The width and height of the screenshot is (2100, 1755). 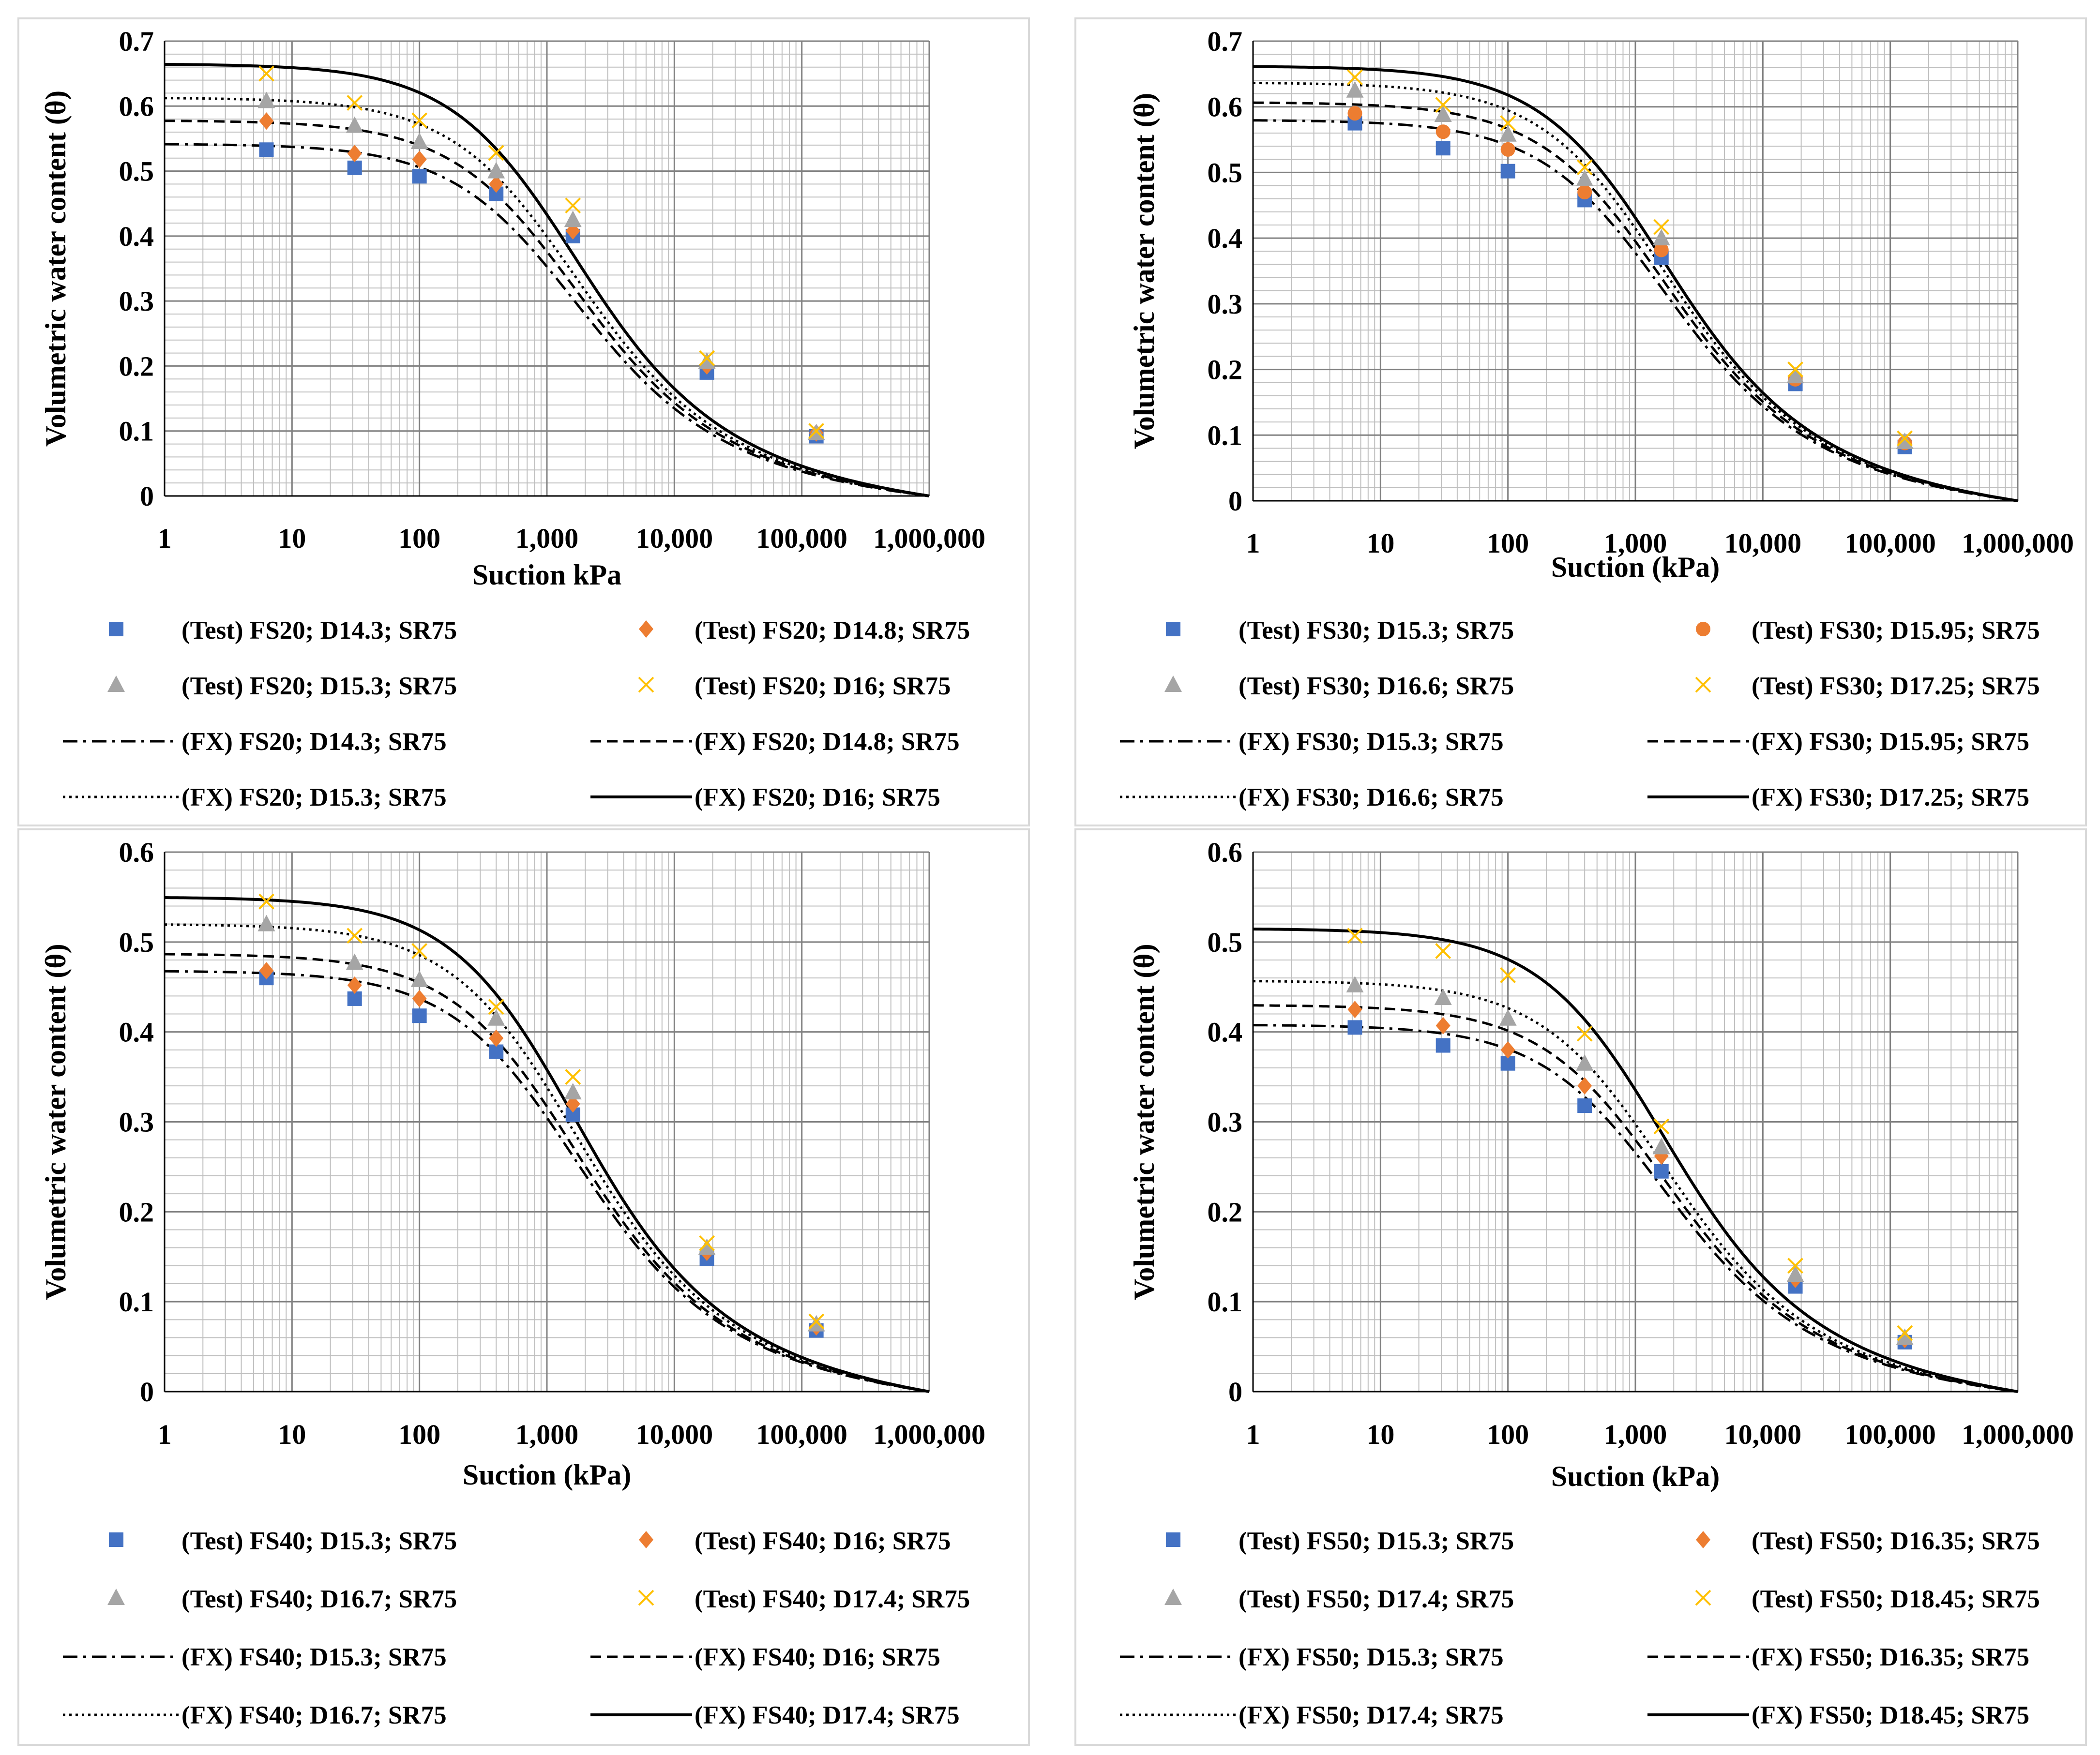 I want to click on x-tick-label: 1,000,000, so click(x=929, y=539).